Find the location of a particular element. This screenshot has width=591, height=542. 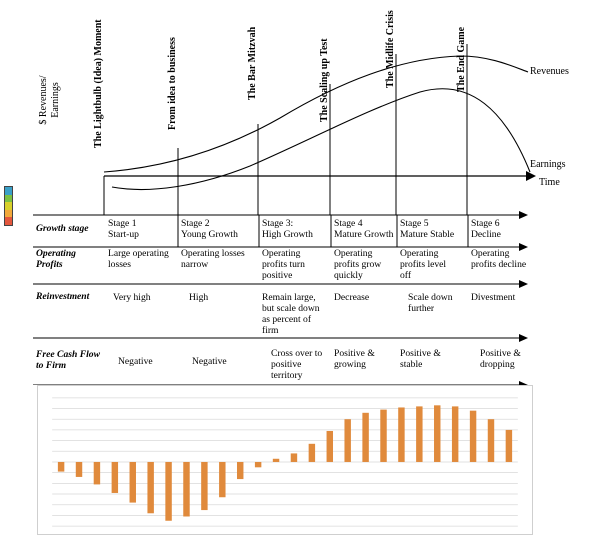

fcff-cell: Positive & stable is located at coordinates (420, 359).